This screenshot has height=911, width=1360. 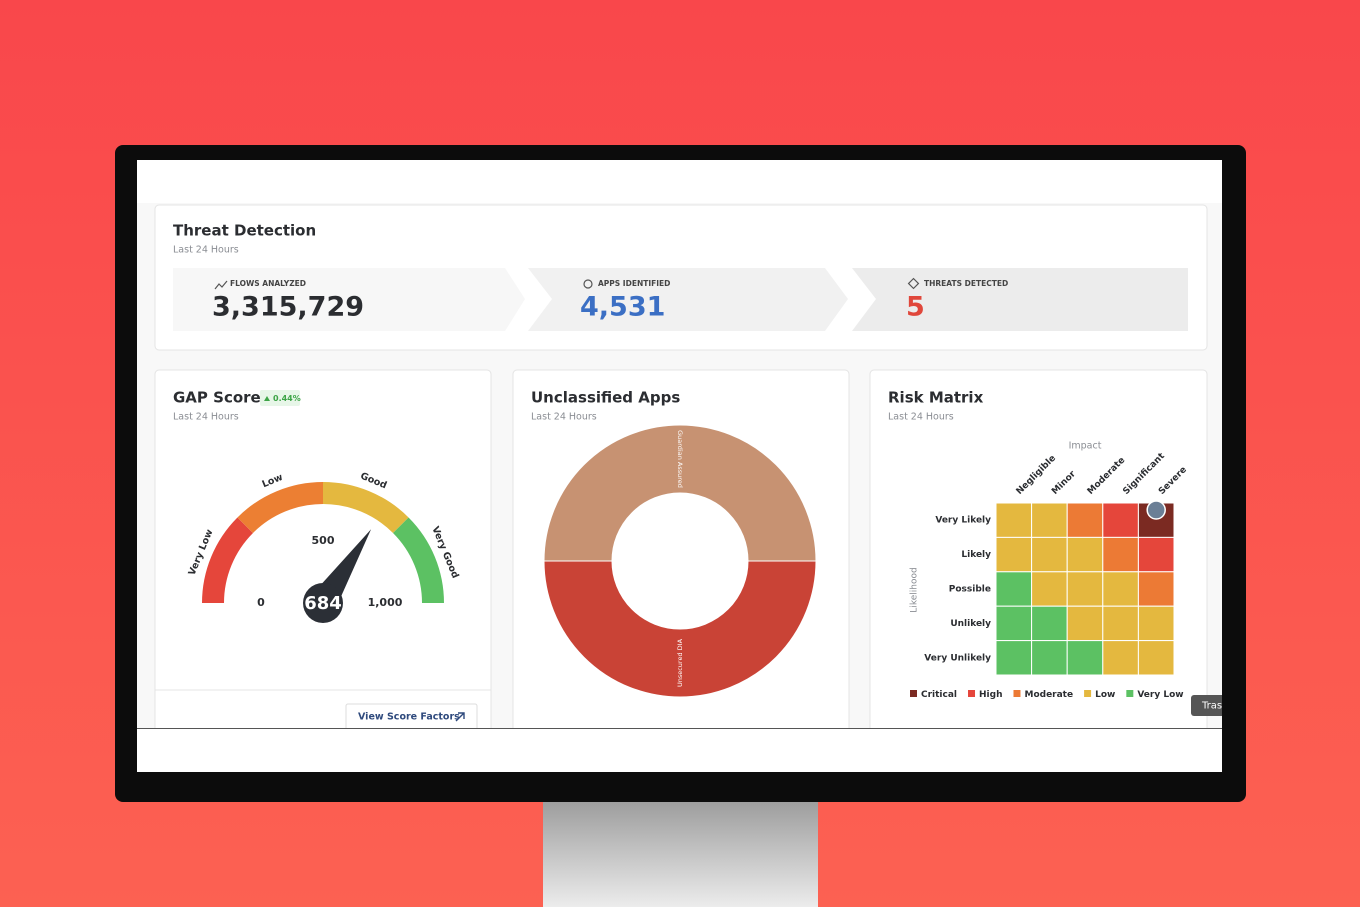 I want to click on card, so click(x=323, y=548).